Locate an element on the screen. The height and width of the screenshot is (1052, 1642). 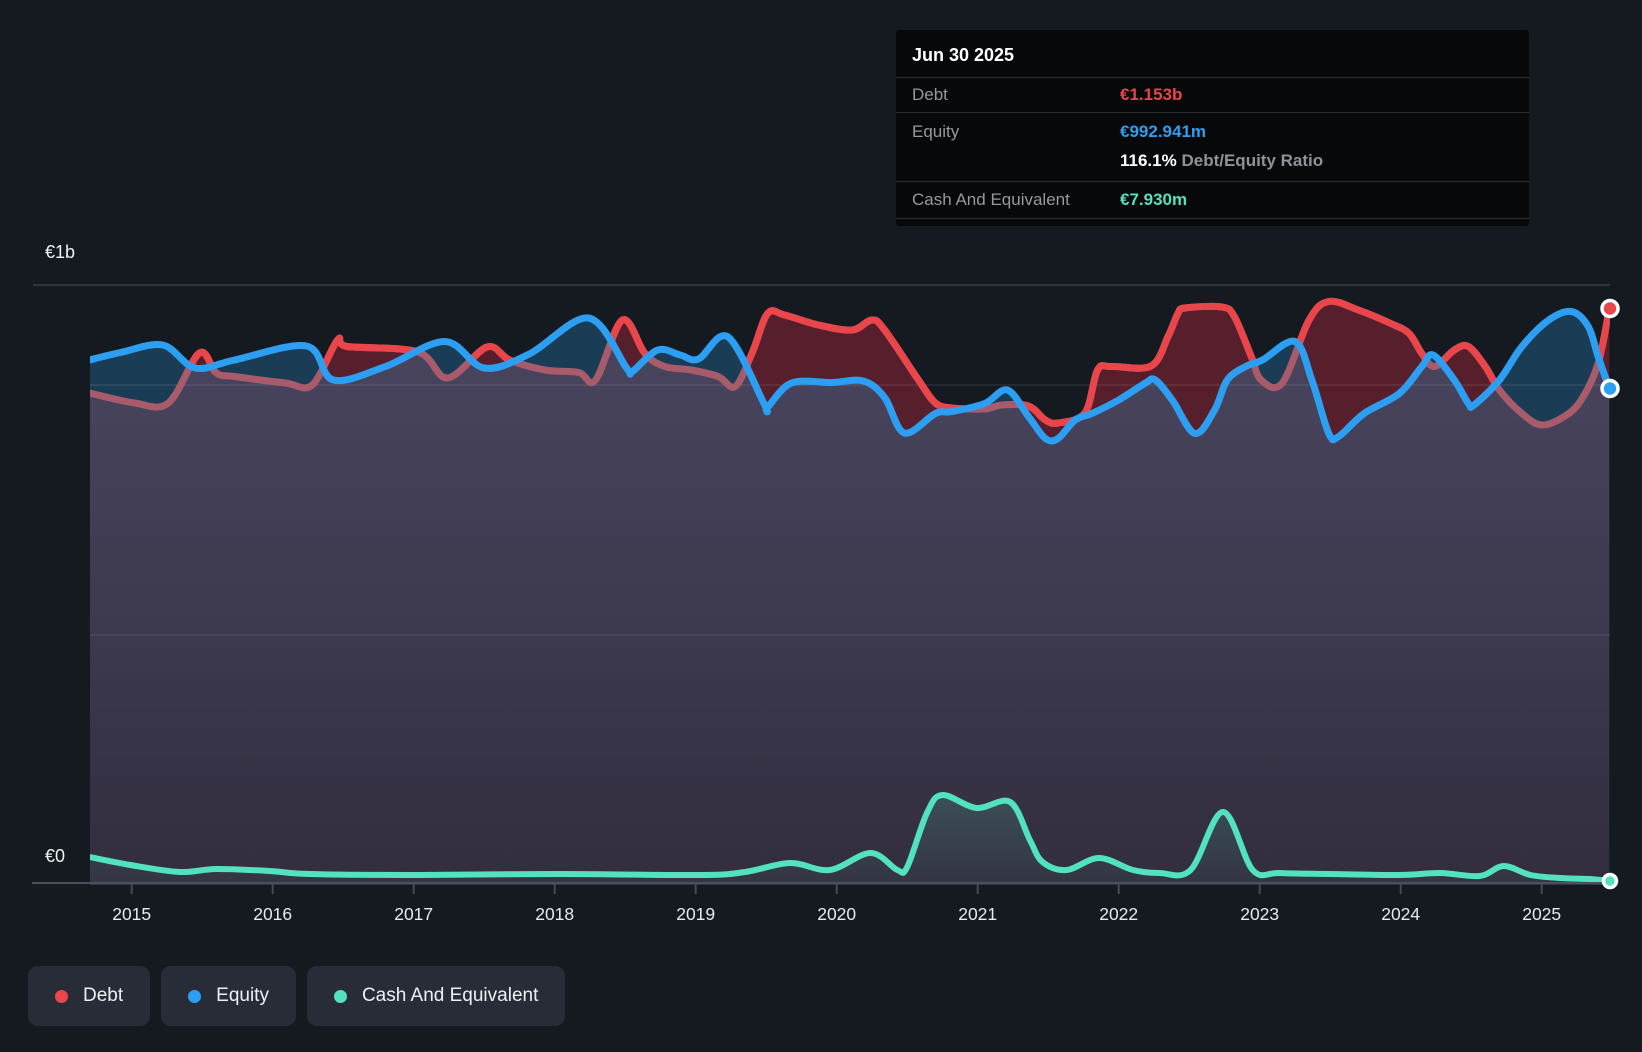
x-axis-label: 2021 is located at coordinates (977, 914).